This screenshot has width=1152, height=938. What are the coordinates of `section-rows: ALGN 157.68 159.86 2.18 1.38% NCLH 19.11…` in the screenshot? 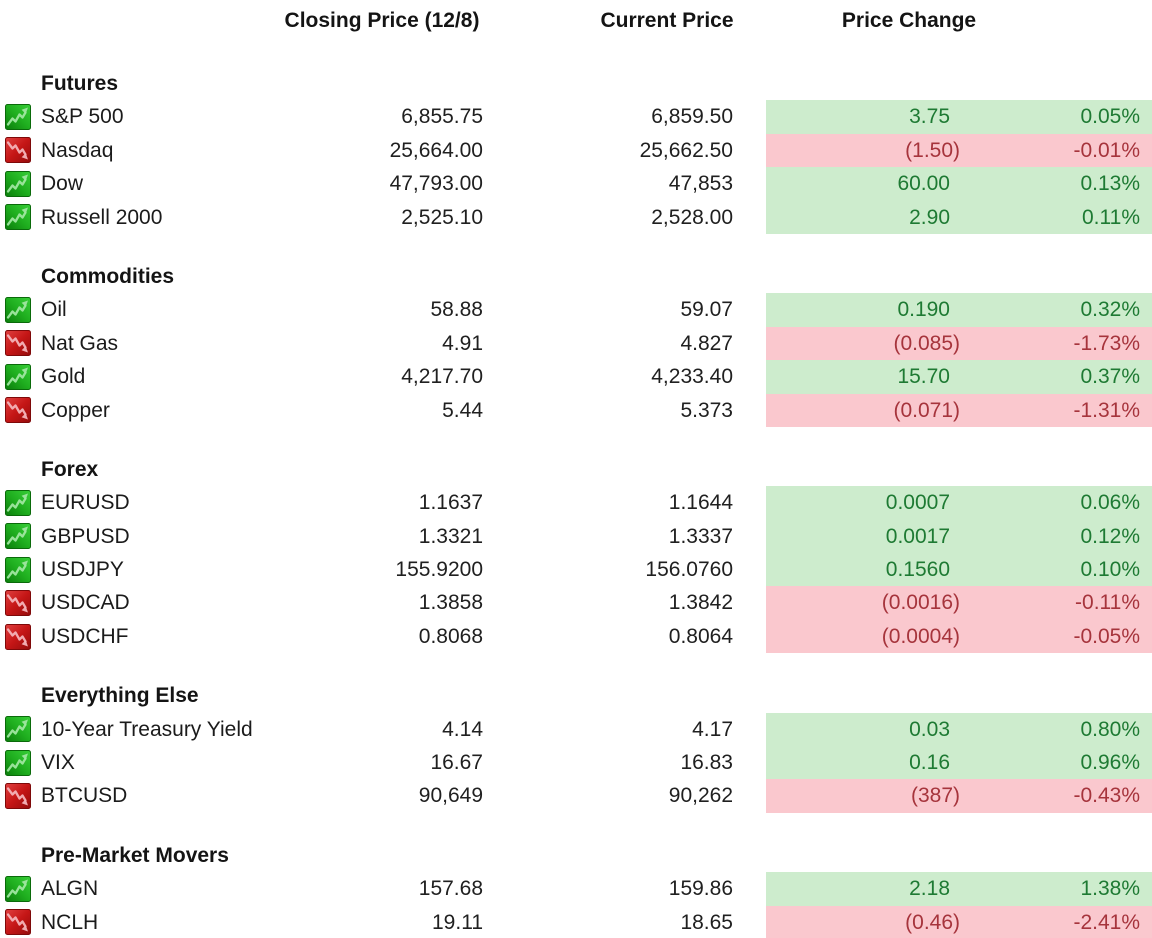 It's located at (576, 905).